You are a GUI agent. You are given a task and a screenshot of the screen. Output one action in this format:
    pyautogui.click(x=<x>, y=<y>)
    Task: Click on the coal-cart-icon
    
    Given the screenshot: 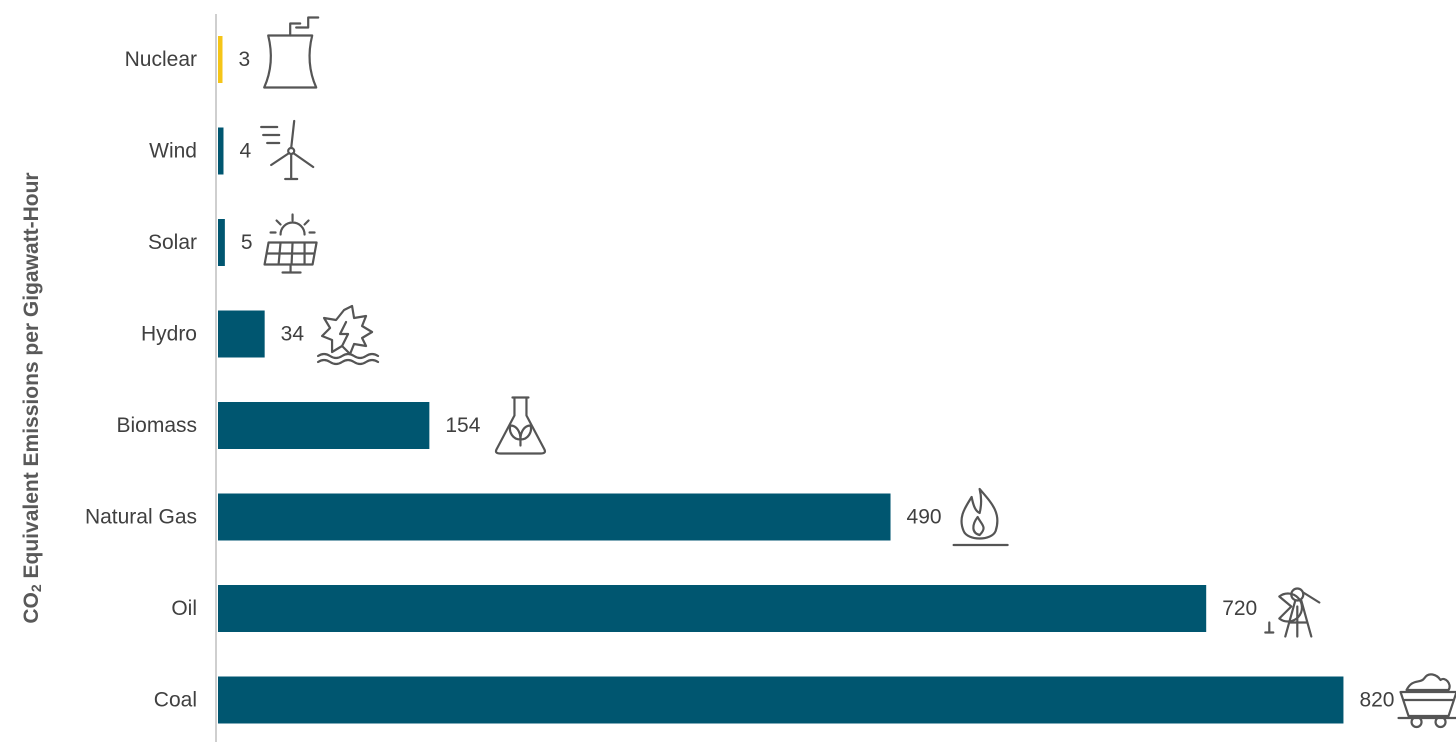 What is the action you would take?
    pyautogui.click(x=1426, y=701)
    